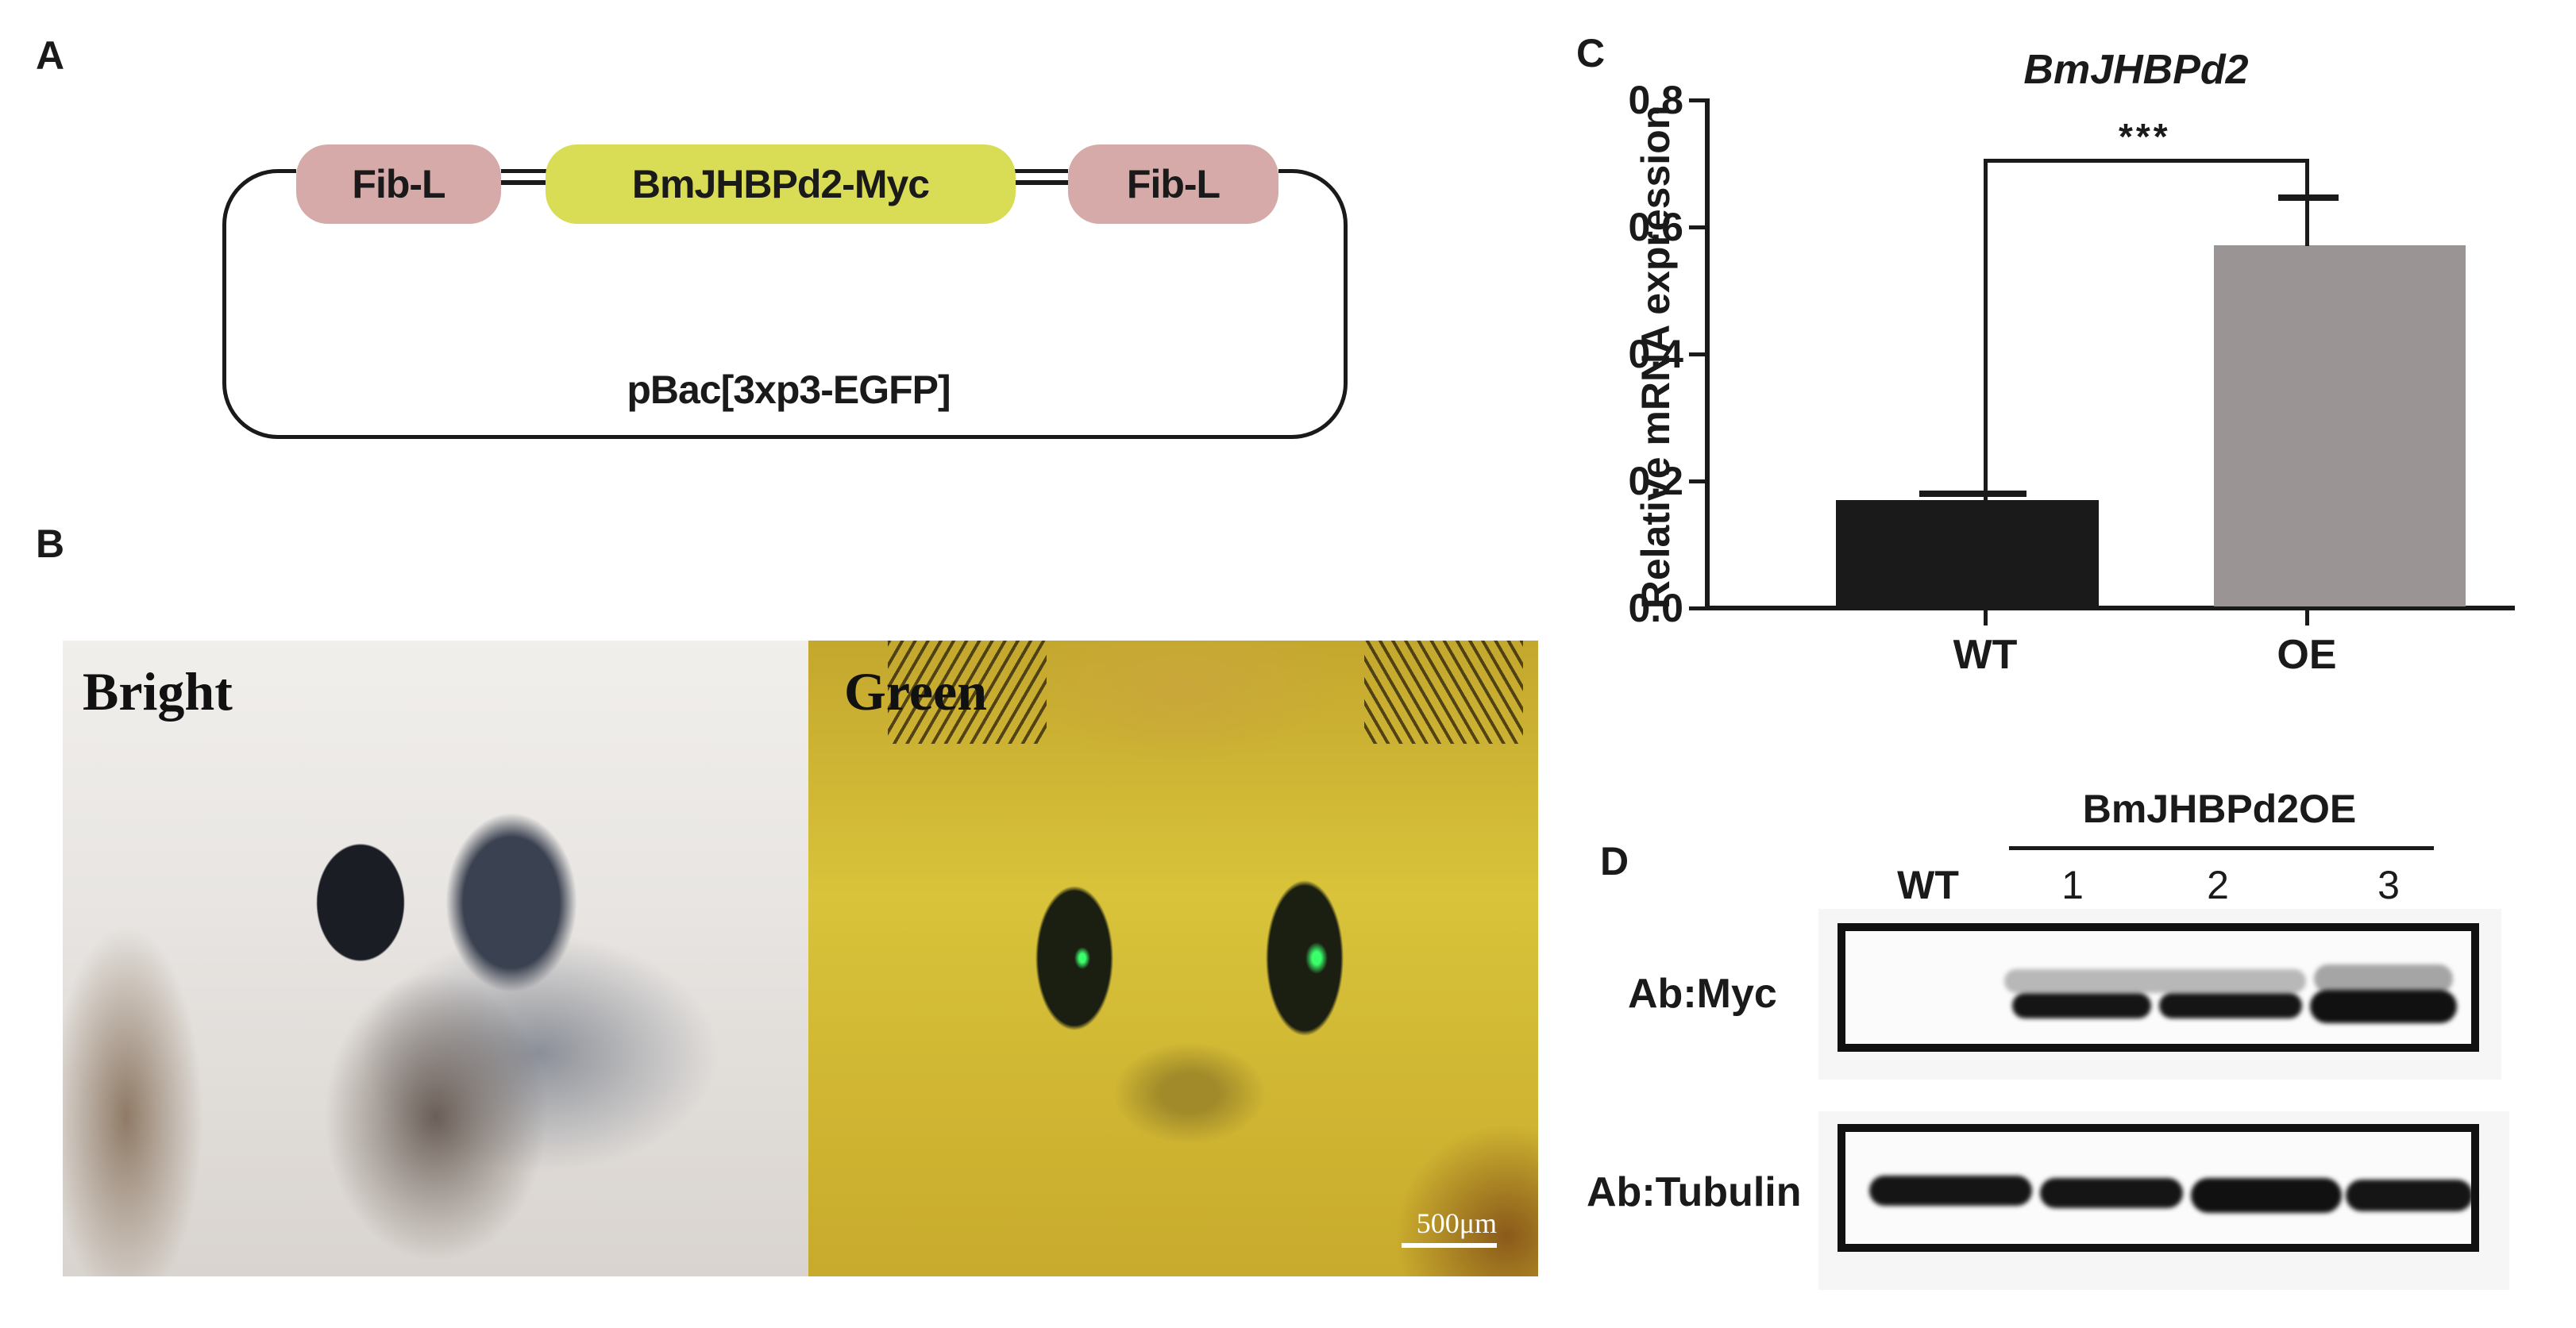 This screenshot has height=1328, width=2576. I want to click on y-tick-label: 0.6, so click(1655, 227).